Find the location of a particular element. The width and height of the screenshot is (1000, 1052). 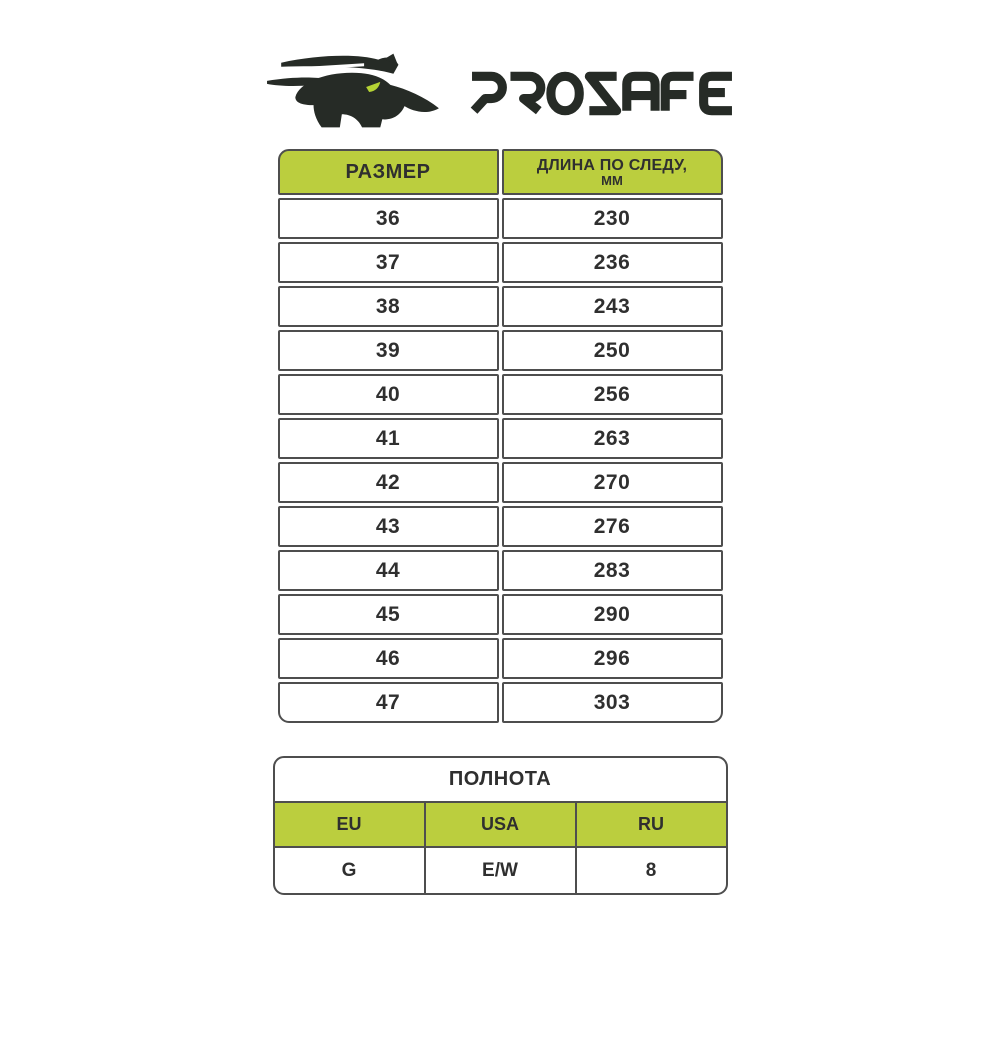

length-cell: 290 is located at coordinates (612, 614).